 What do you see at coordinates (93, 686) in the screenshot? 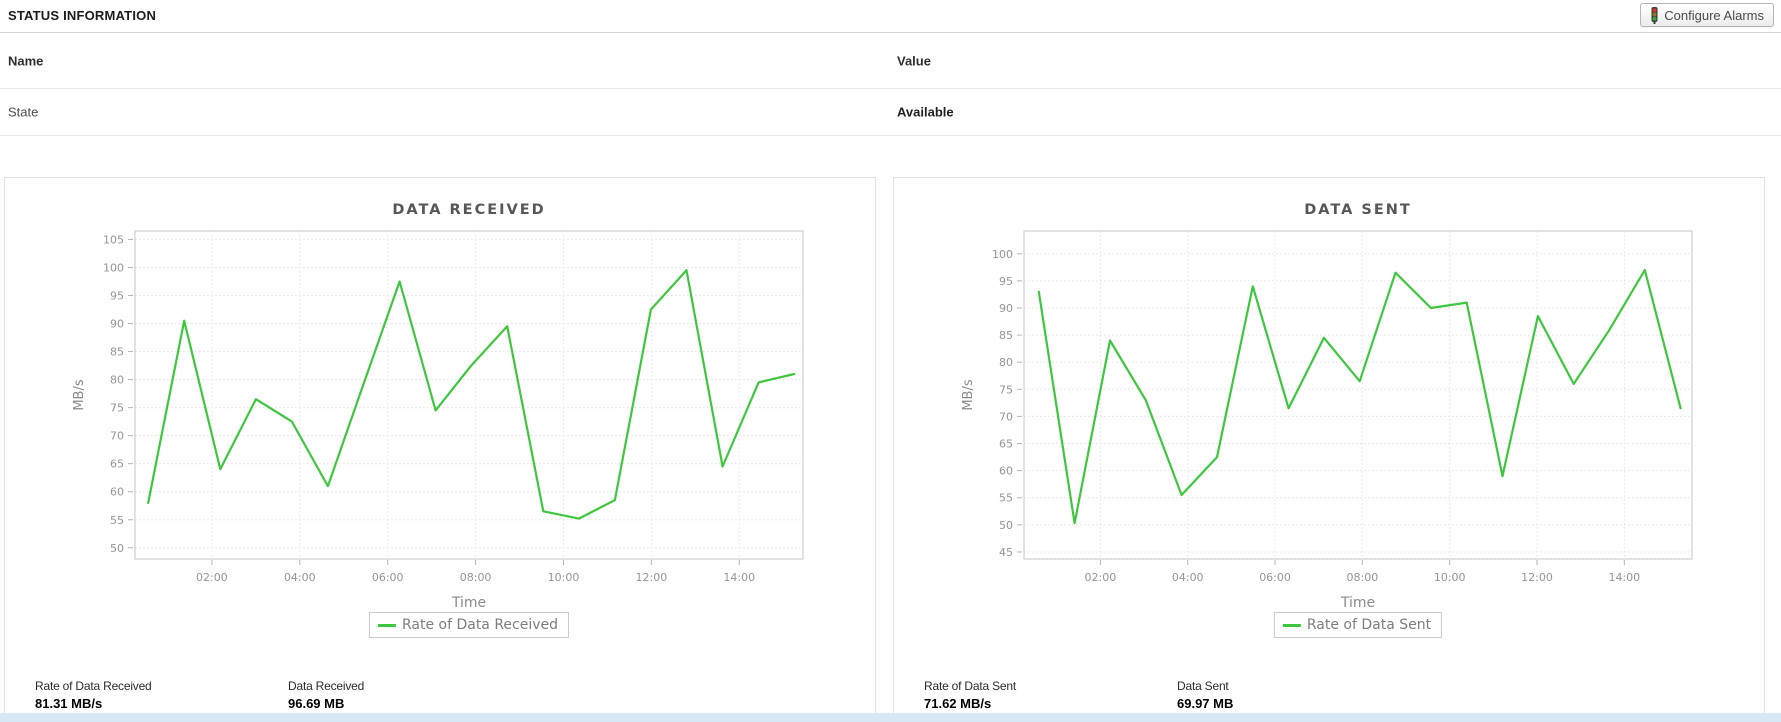
I see `stat-label: Rate of Data Received` at bounding box center [93, 686].